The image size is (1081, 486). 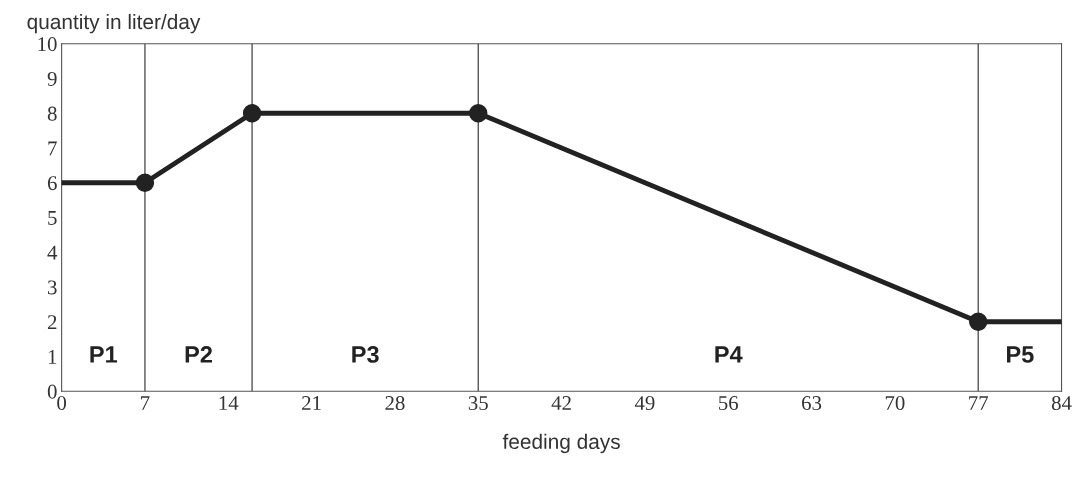 I want to click on y-tick-label: 2, so click(x=52, y=322).